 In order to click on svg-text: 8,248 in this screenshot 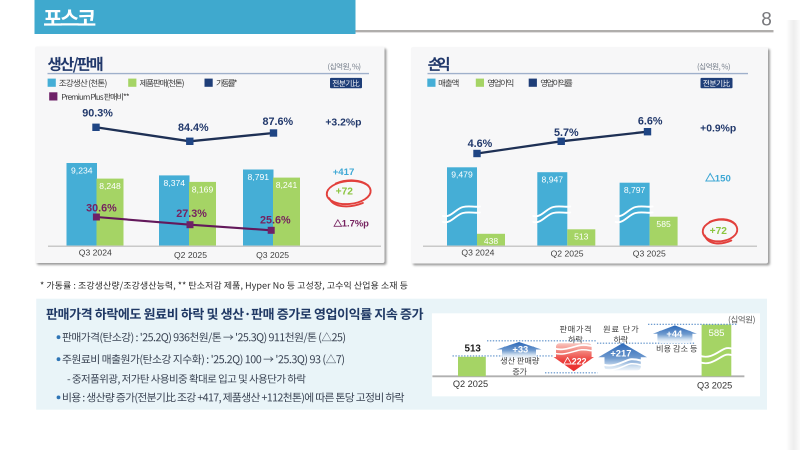, I will do `click(110, 186)`.